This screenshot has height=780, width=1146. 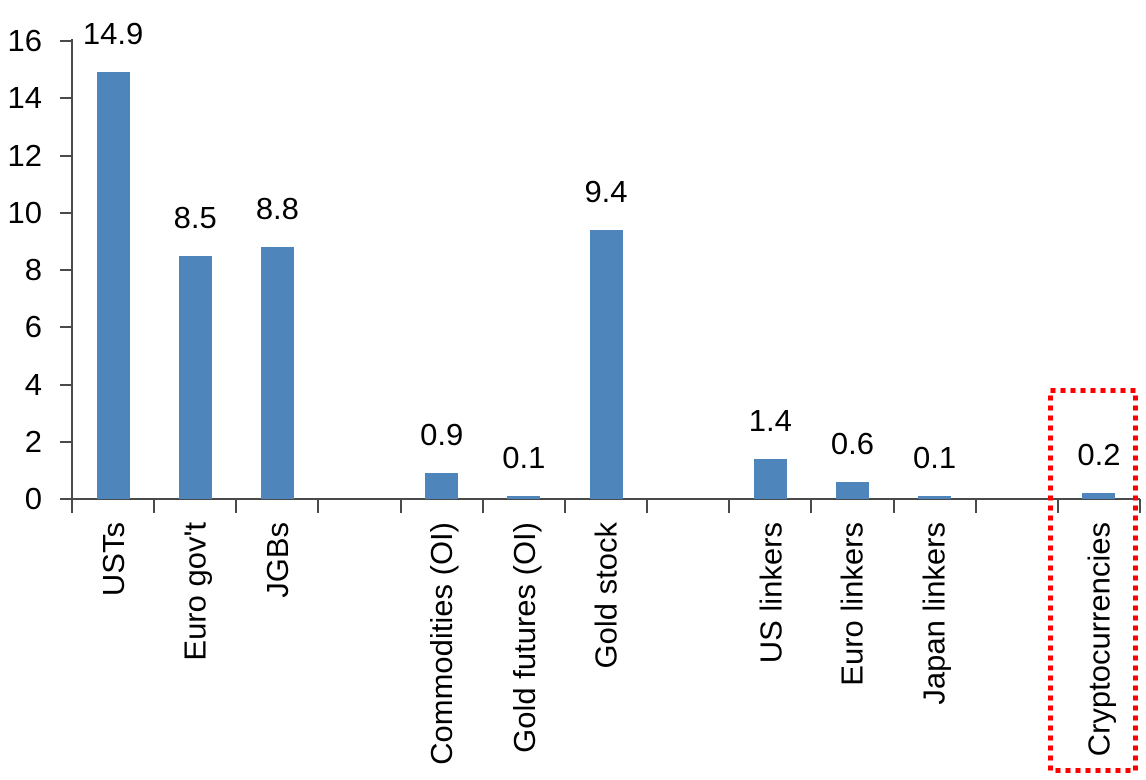 I want to click on category-label: Gold stock, so click(x=606, y=595).